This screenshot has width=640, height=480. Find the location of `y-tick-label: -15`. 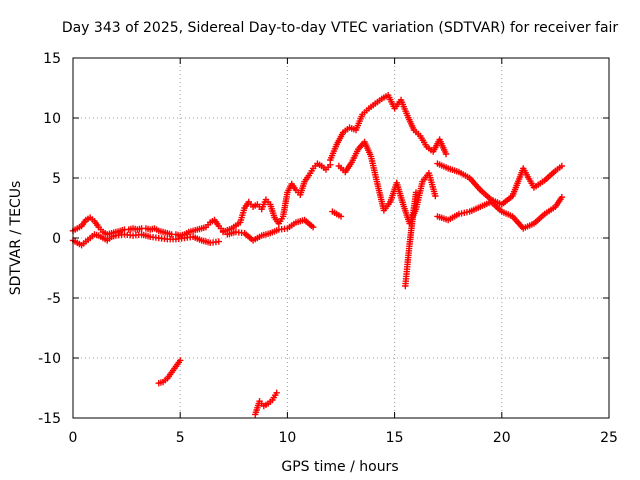

y-tick-label: -15 is located at coordinates (49, 419).